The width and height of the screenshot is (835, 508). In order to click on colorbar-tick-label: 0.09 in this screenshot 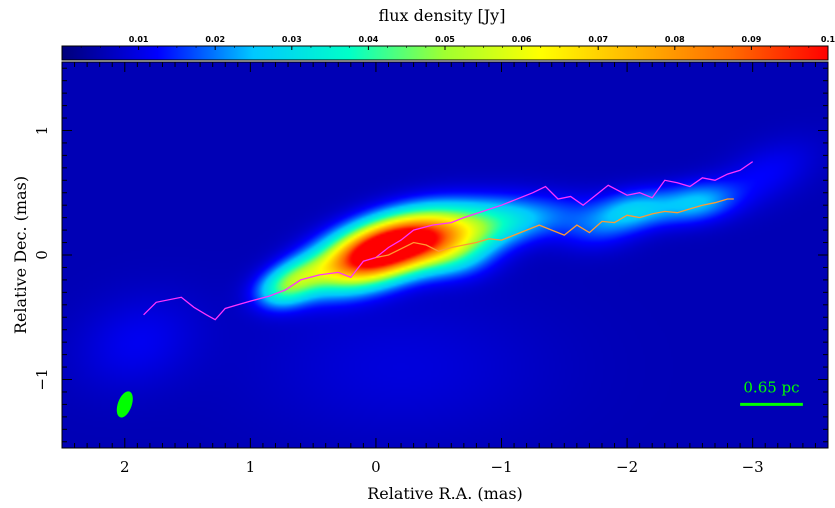, I will do `click(752, 39)`.